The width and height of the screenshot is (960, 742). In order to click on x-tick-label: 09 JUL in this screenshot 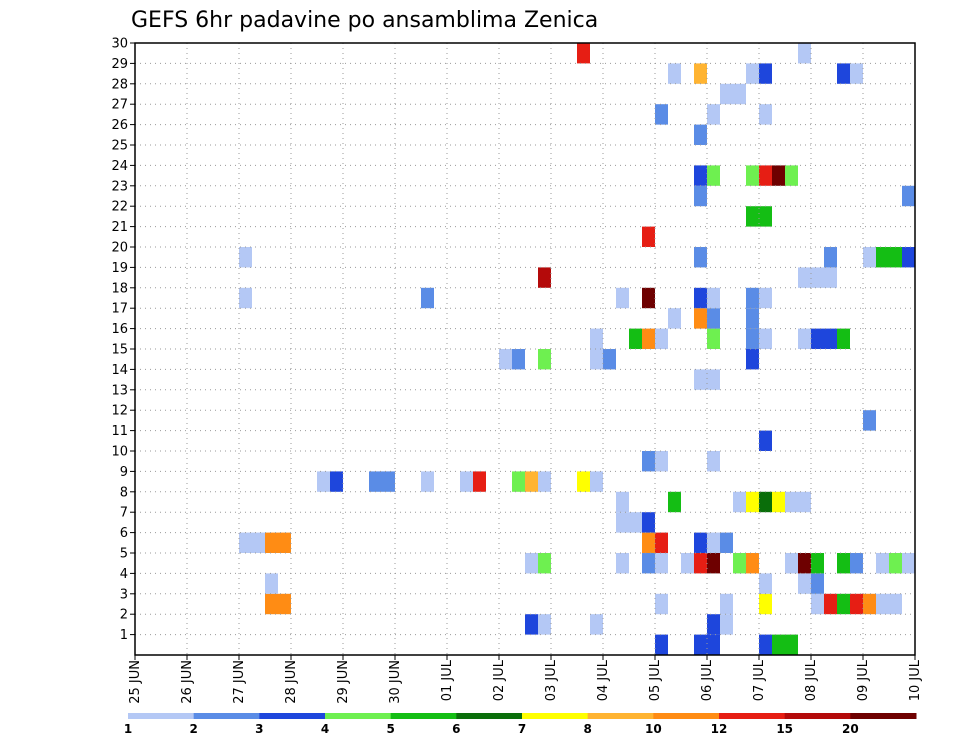, I will do `click(863, 680)`.